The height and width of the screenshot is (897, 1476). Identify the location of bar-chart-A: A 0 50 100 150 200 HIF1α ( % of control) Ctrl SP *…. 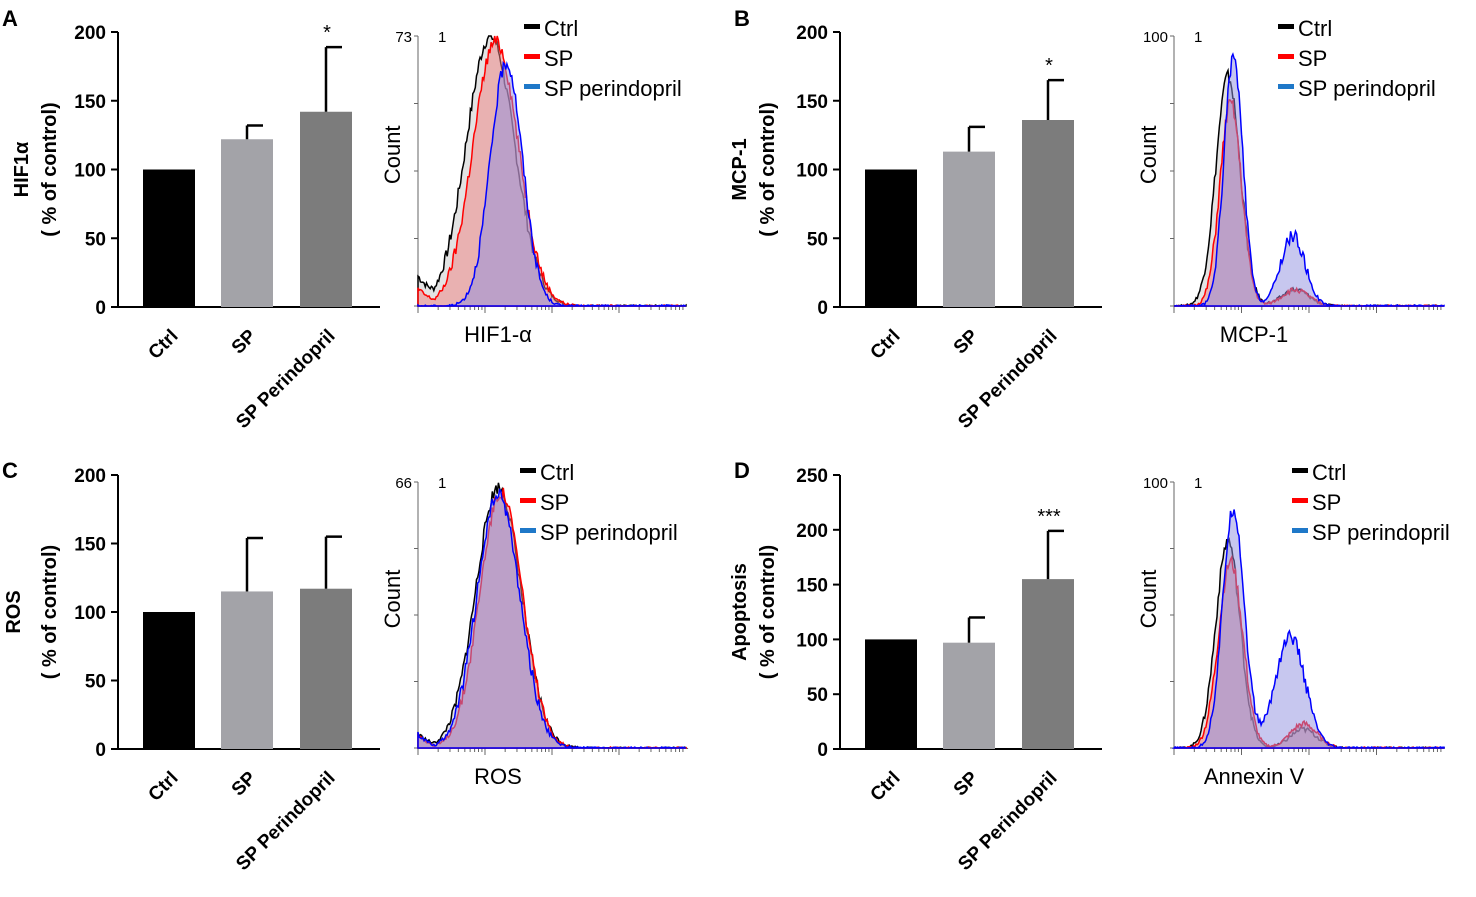
(191, 219).